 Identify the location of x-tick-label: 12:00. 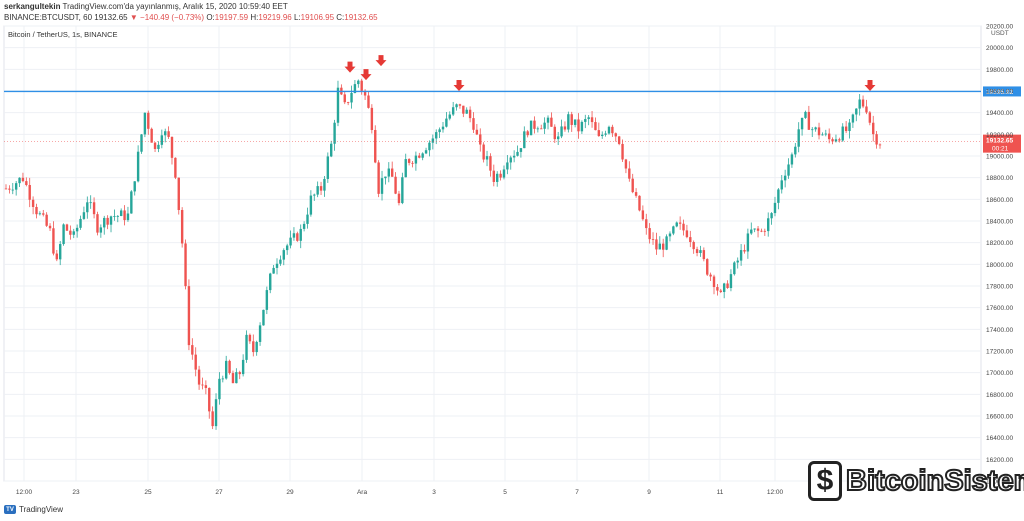
(24, 492).